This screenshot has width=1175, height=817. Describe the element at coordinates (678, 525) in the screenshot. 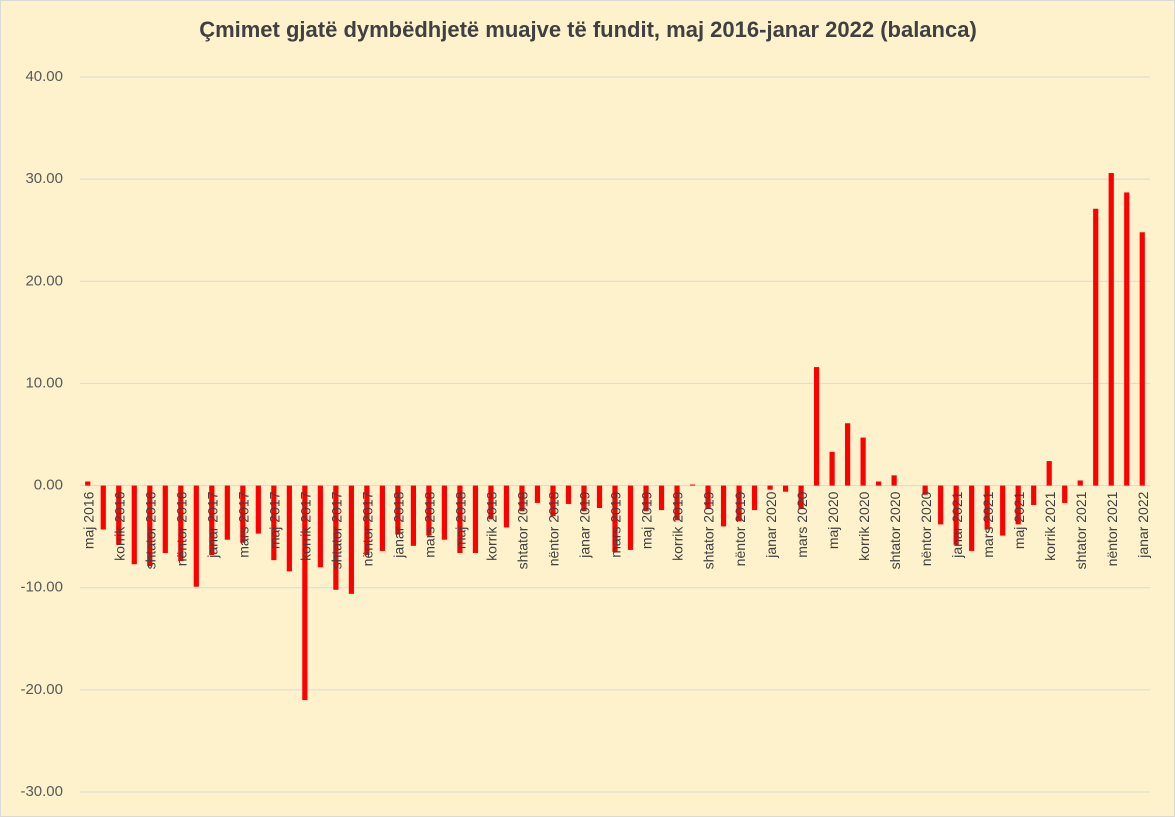

I see `x-tick-label: korrik 2019` at that location.